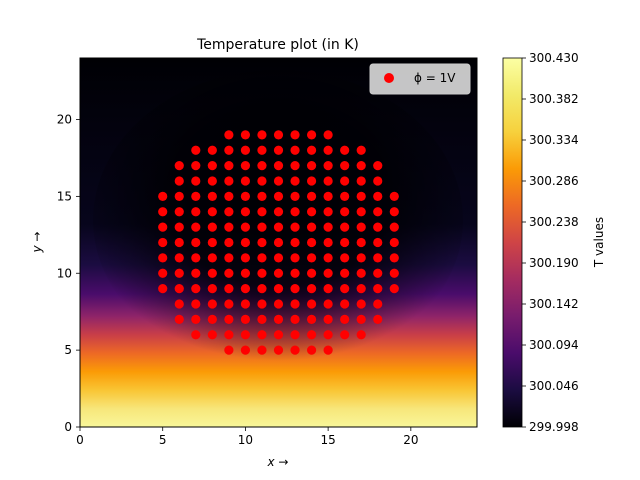 Image resolution: width=640 pixels, height=480 pixels. I want to click on legend-box, so click(420, 79).